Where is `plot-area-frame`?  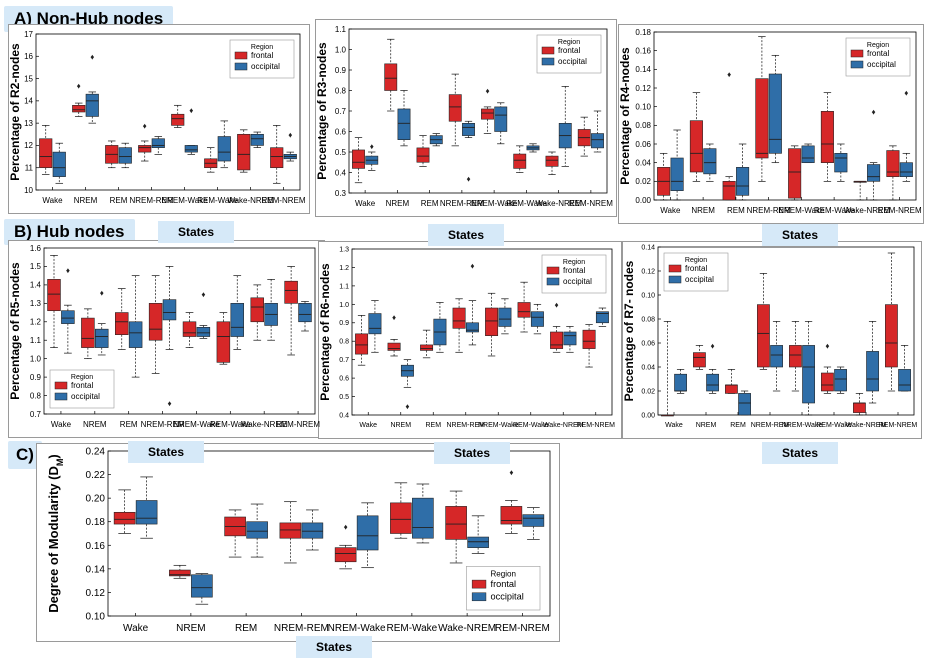 plot-area-frame is located at coordinates (329, 533).